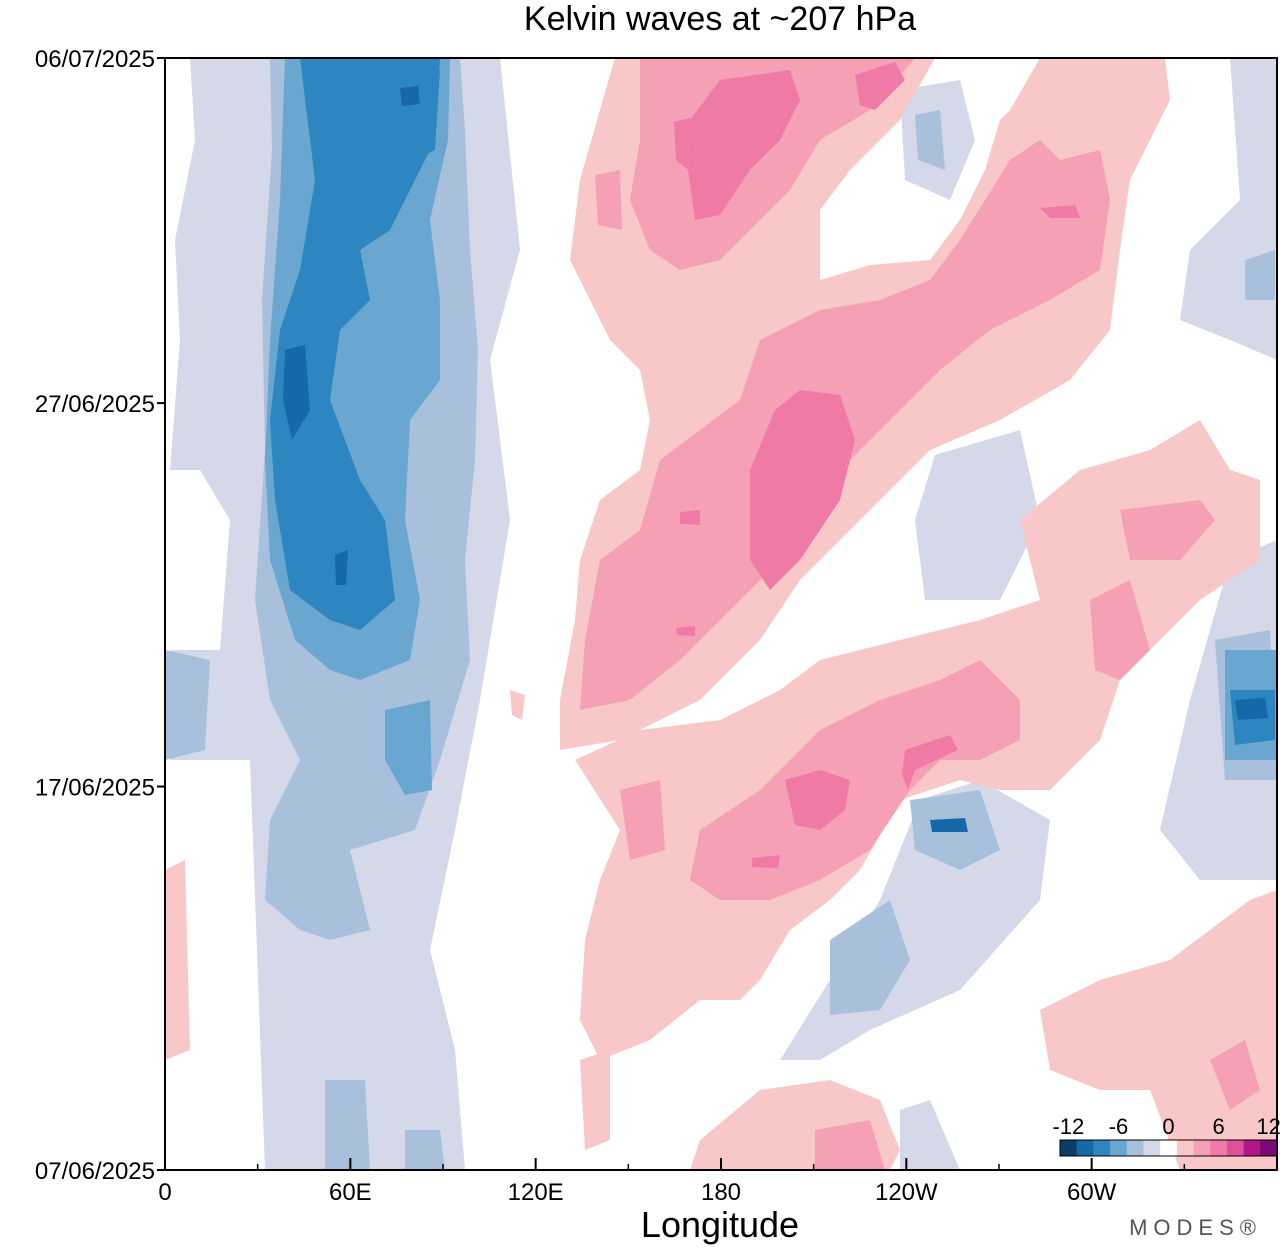  Describe the element at coordinates (164, 1192) in the screenshot. I see `x-tick-label: 0` at that location.